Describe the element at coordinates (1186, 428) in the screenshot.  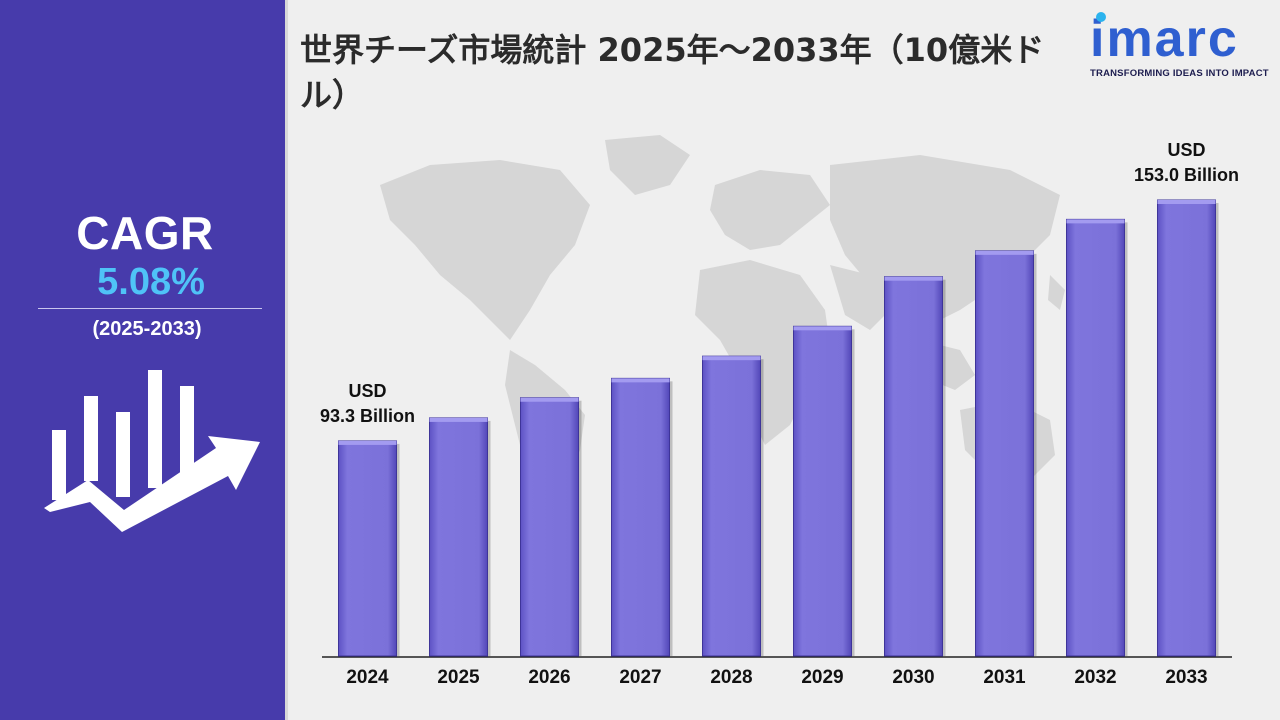
I see `bar-2033` at that location.